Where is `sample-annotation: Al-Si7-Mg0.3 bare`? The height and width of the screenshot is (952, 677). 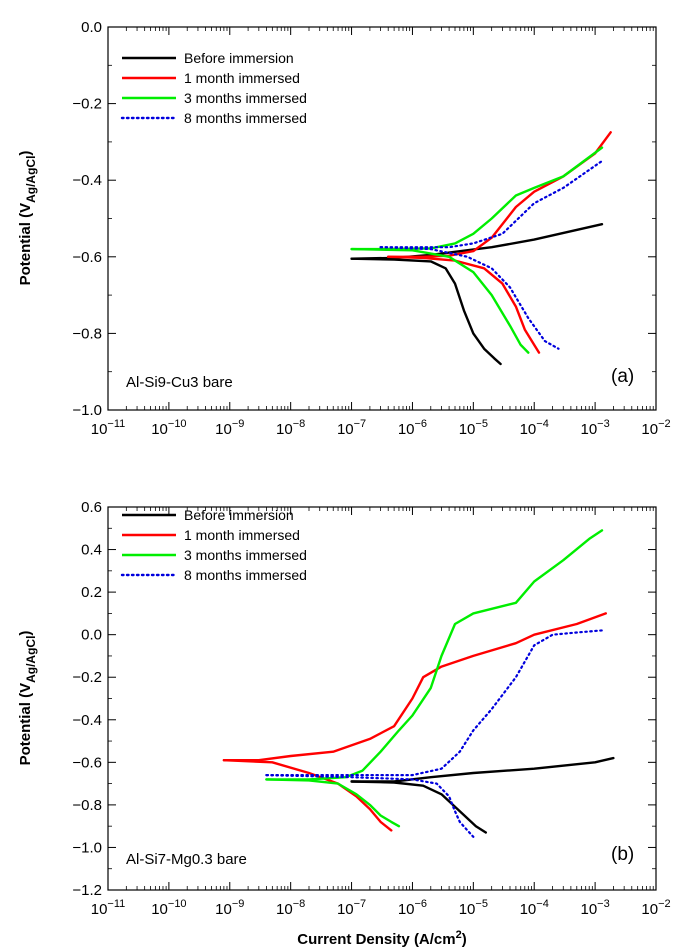
sample-annotation: Al-Si7-Mg0.3 bare is located at coordinates (186, 859).